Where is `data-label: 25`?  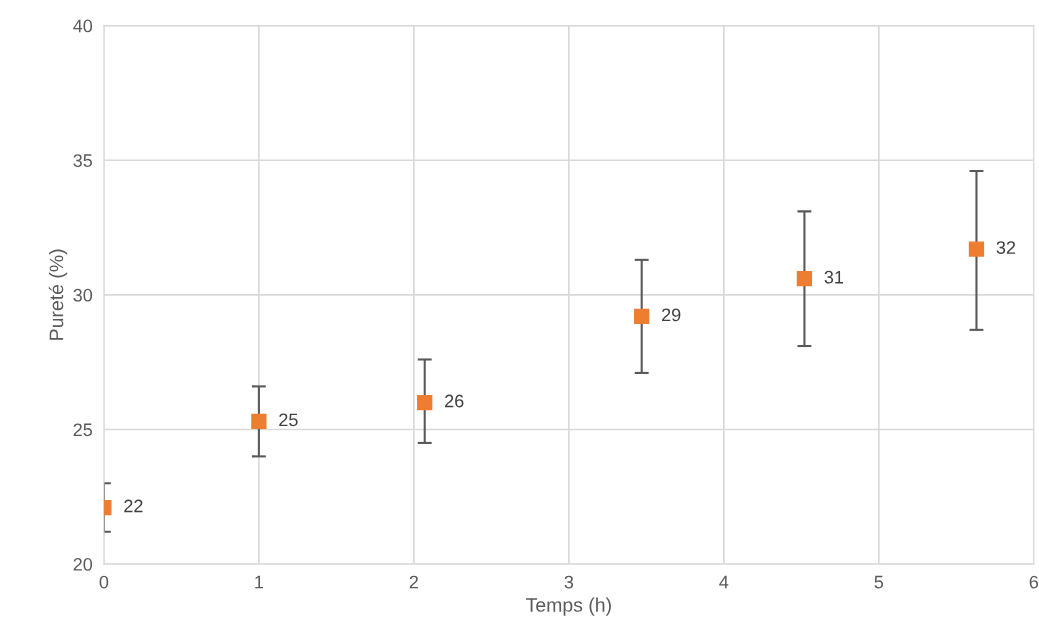
data-label: 25 is located at coordinates (288, 420).